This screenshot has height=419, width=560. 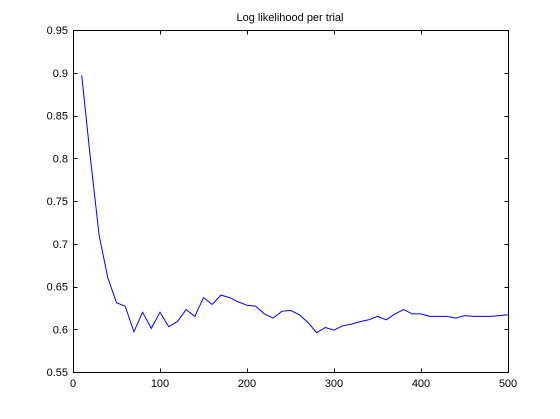 I want to click on x-tick-label: 200, so click(x=247, y=384).